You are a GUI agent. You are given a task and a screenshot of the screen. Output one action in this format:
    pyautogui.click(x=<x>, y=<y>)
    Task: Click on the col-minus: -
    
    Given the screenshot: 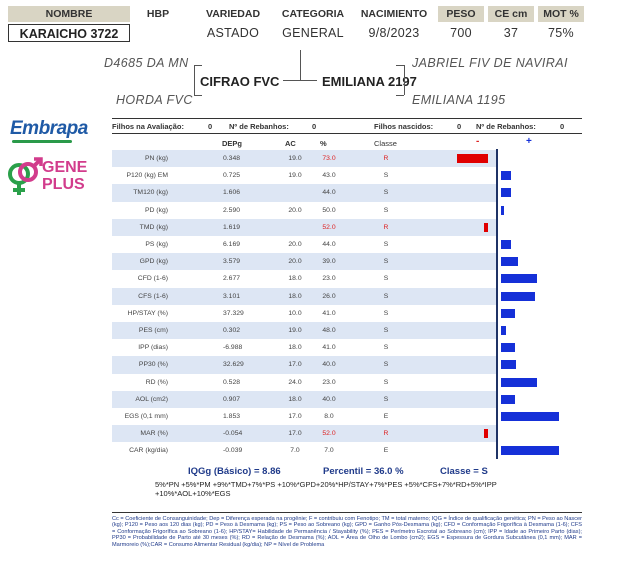 What is the action you would take?
    pyautogui.click(x=478, y=141)
    